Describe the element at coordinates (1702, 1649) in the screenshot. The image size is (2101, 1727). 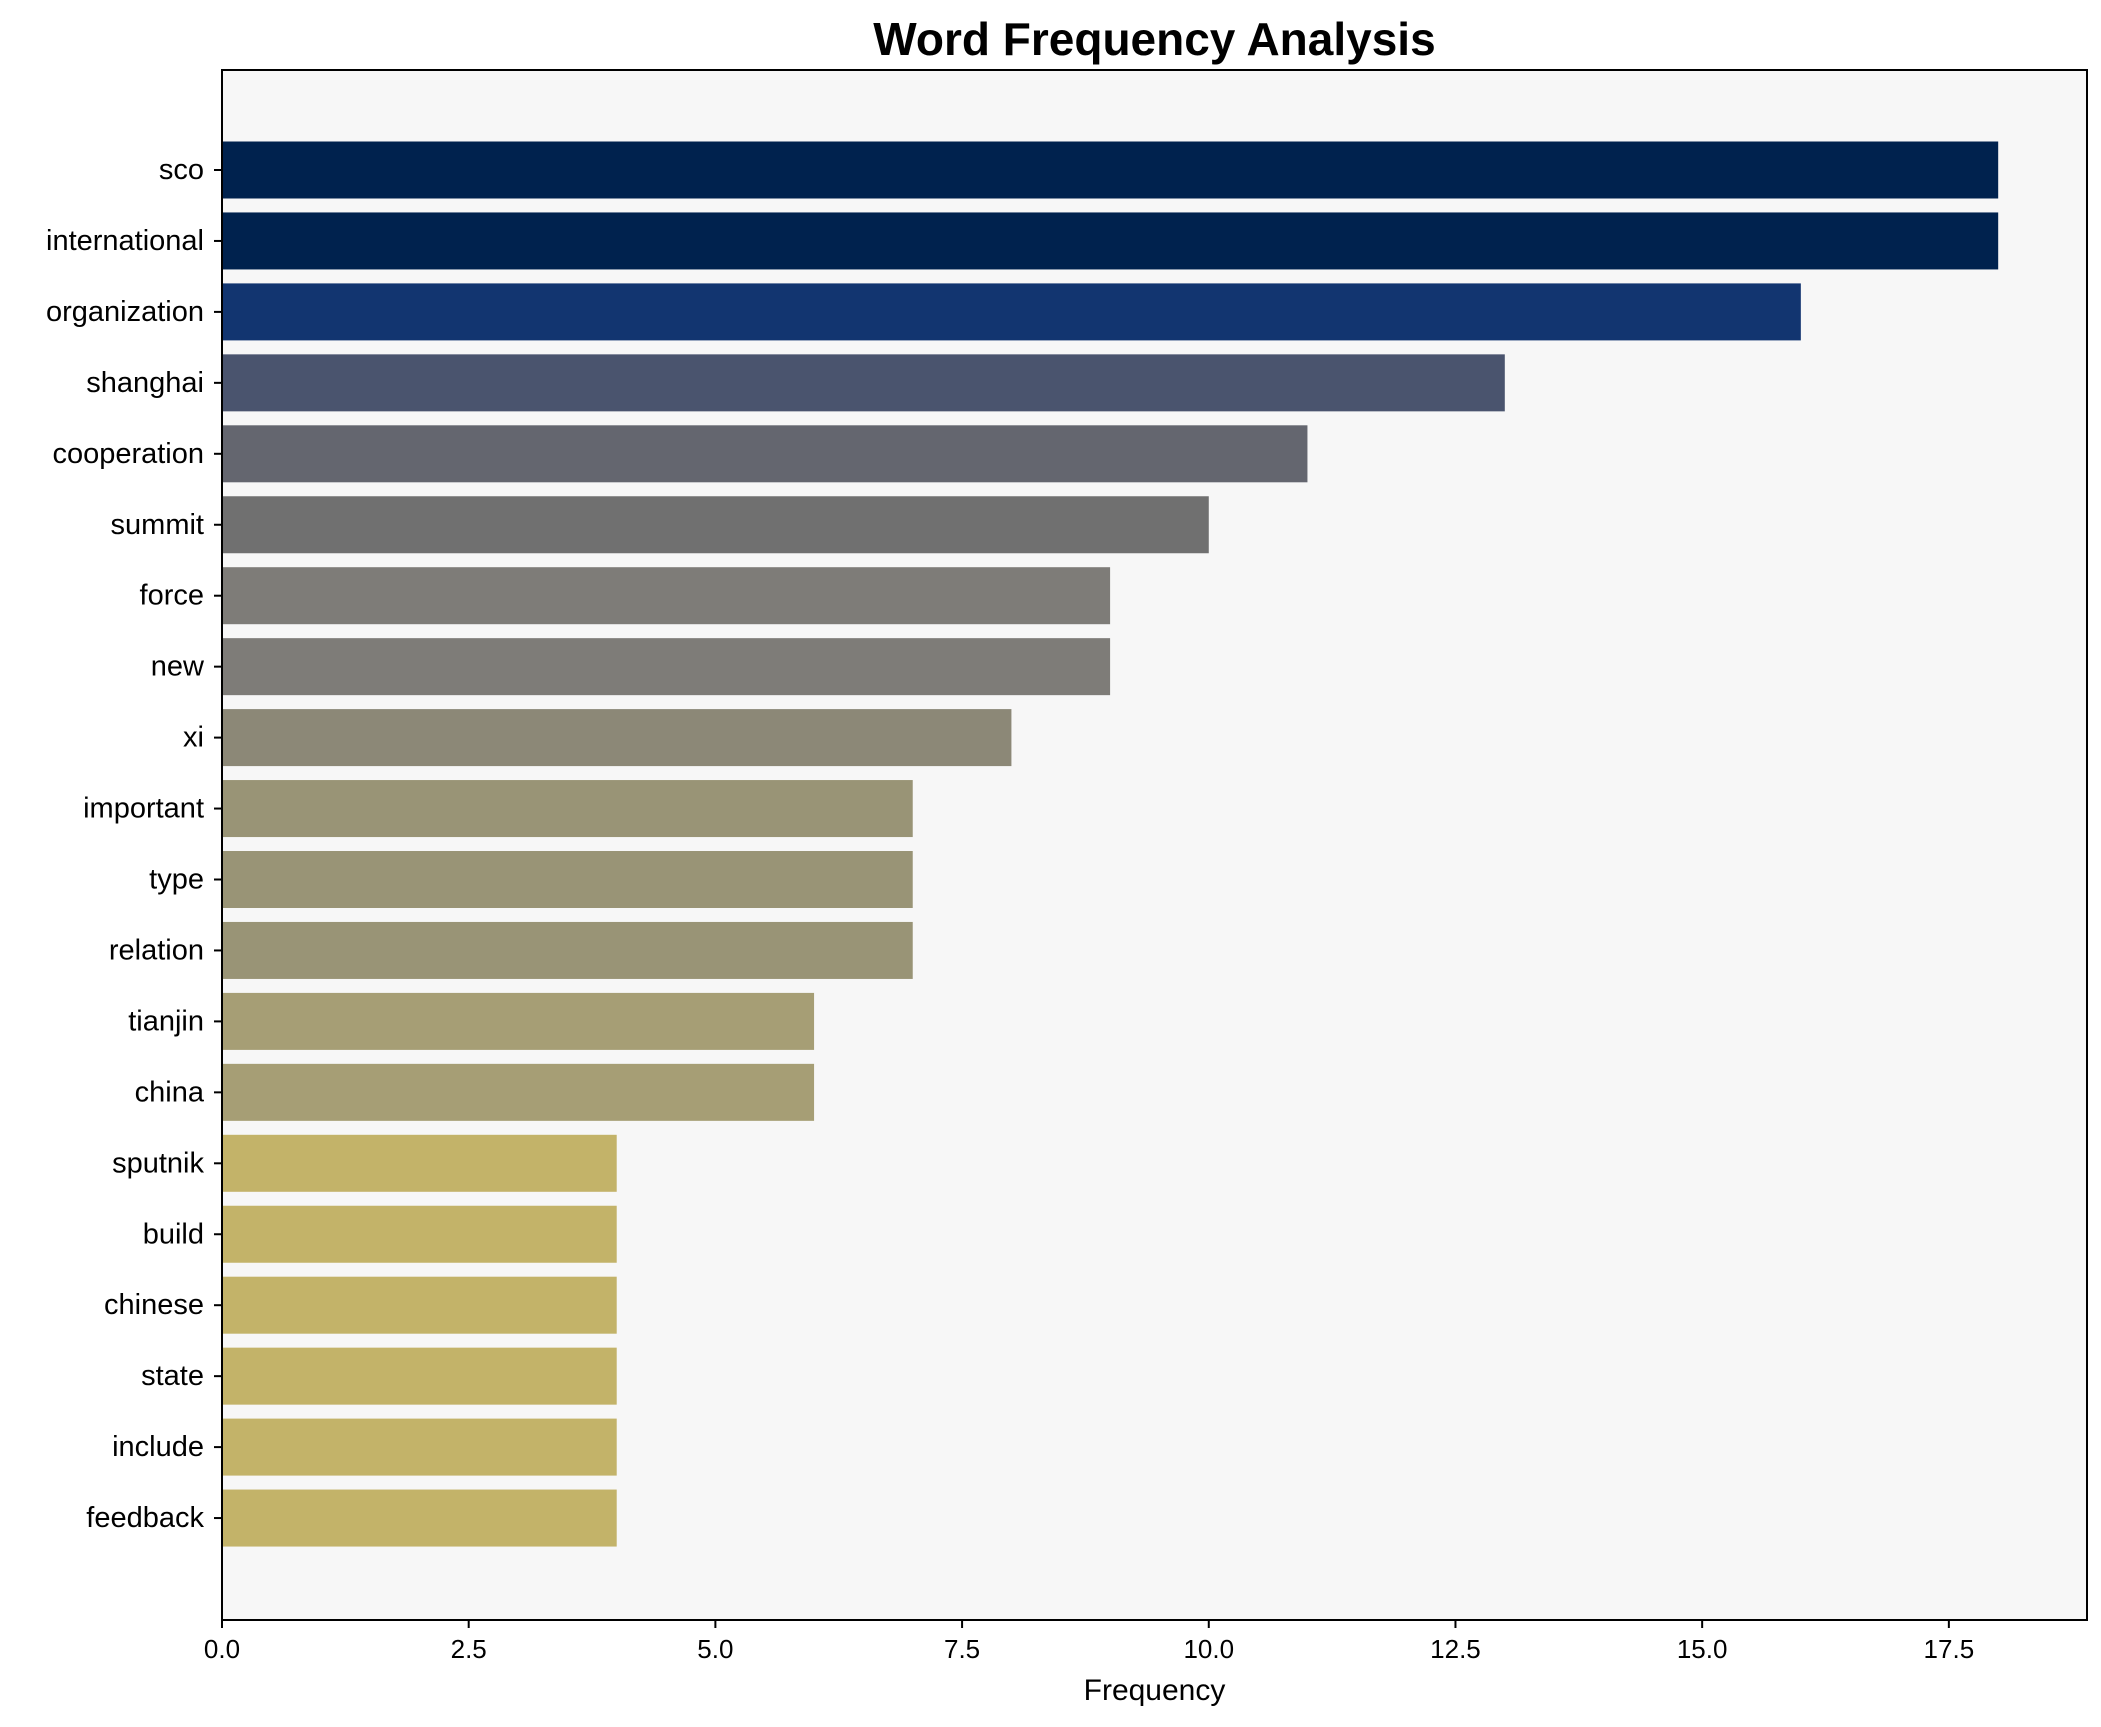
I see `x-tick-label: 15.0` at that location.